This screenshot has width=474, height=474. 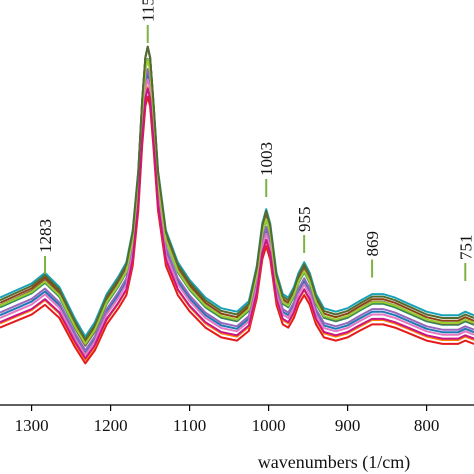 What do you see at coordinates (334, 462) in the screenshot?
I see `x-axis-title: wavenumbers (1/cm)` at bounding box center [334, 462].